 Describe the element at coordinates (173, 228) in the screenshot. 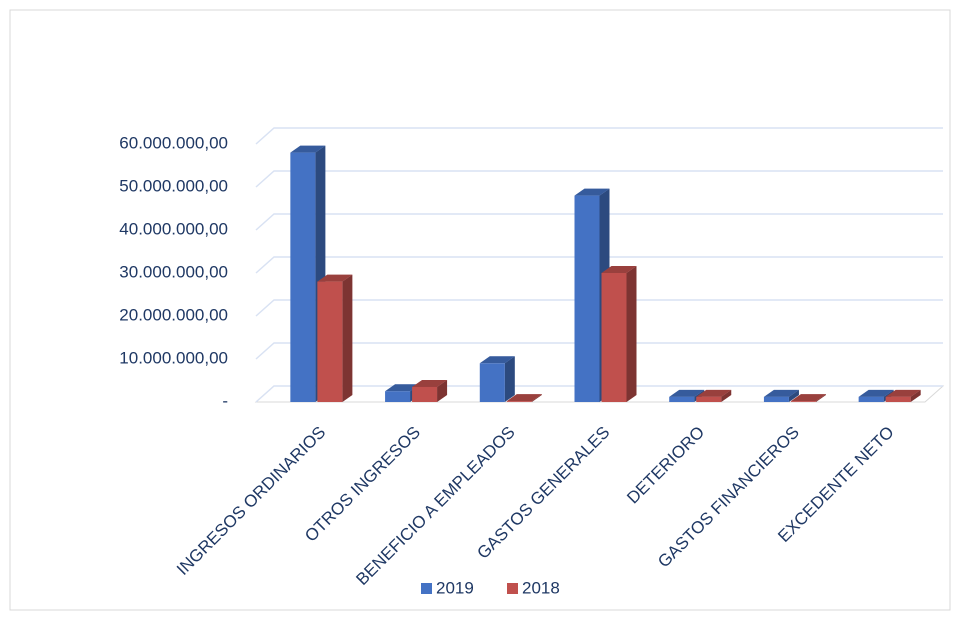

I see `y-tick-label: 40.000.000,00` at that location.